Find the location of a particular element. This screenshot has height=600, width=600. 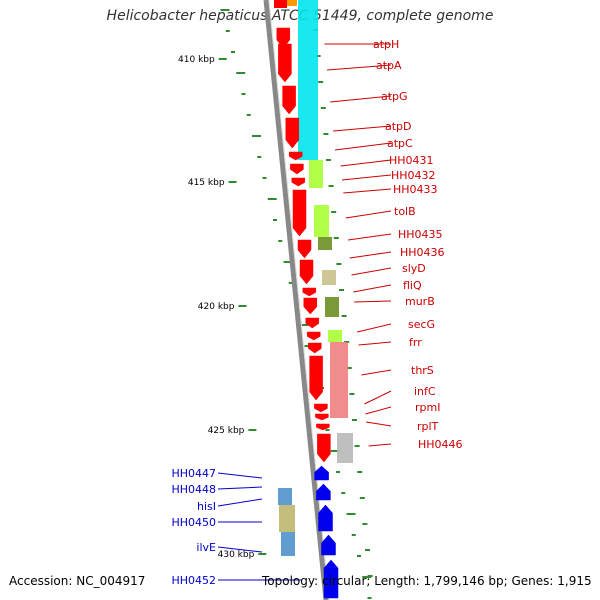

forward-gene-label: atpC is located at coordinates (400, 143).